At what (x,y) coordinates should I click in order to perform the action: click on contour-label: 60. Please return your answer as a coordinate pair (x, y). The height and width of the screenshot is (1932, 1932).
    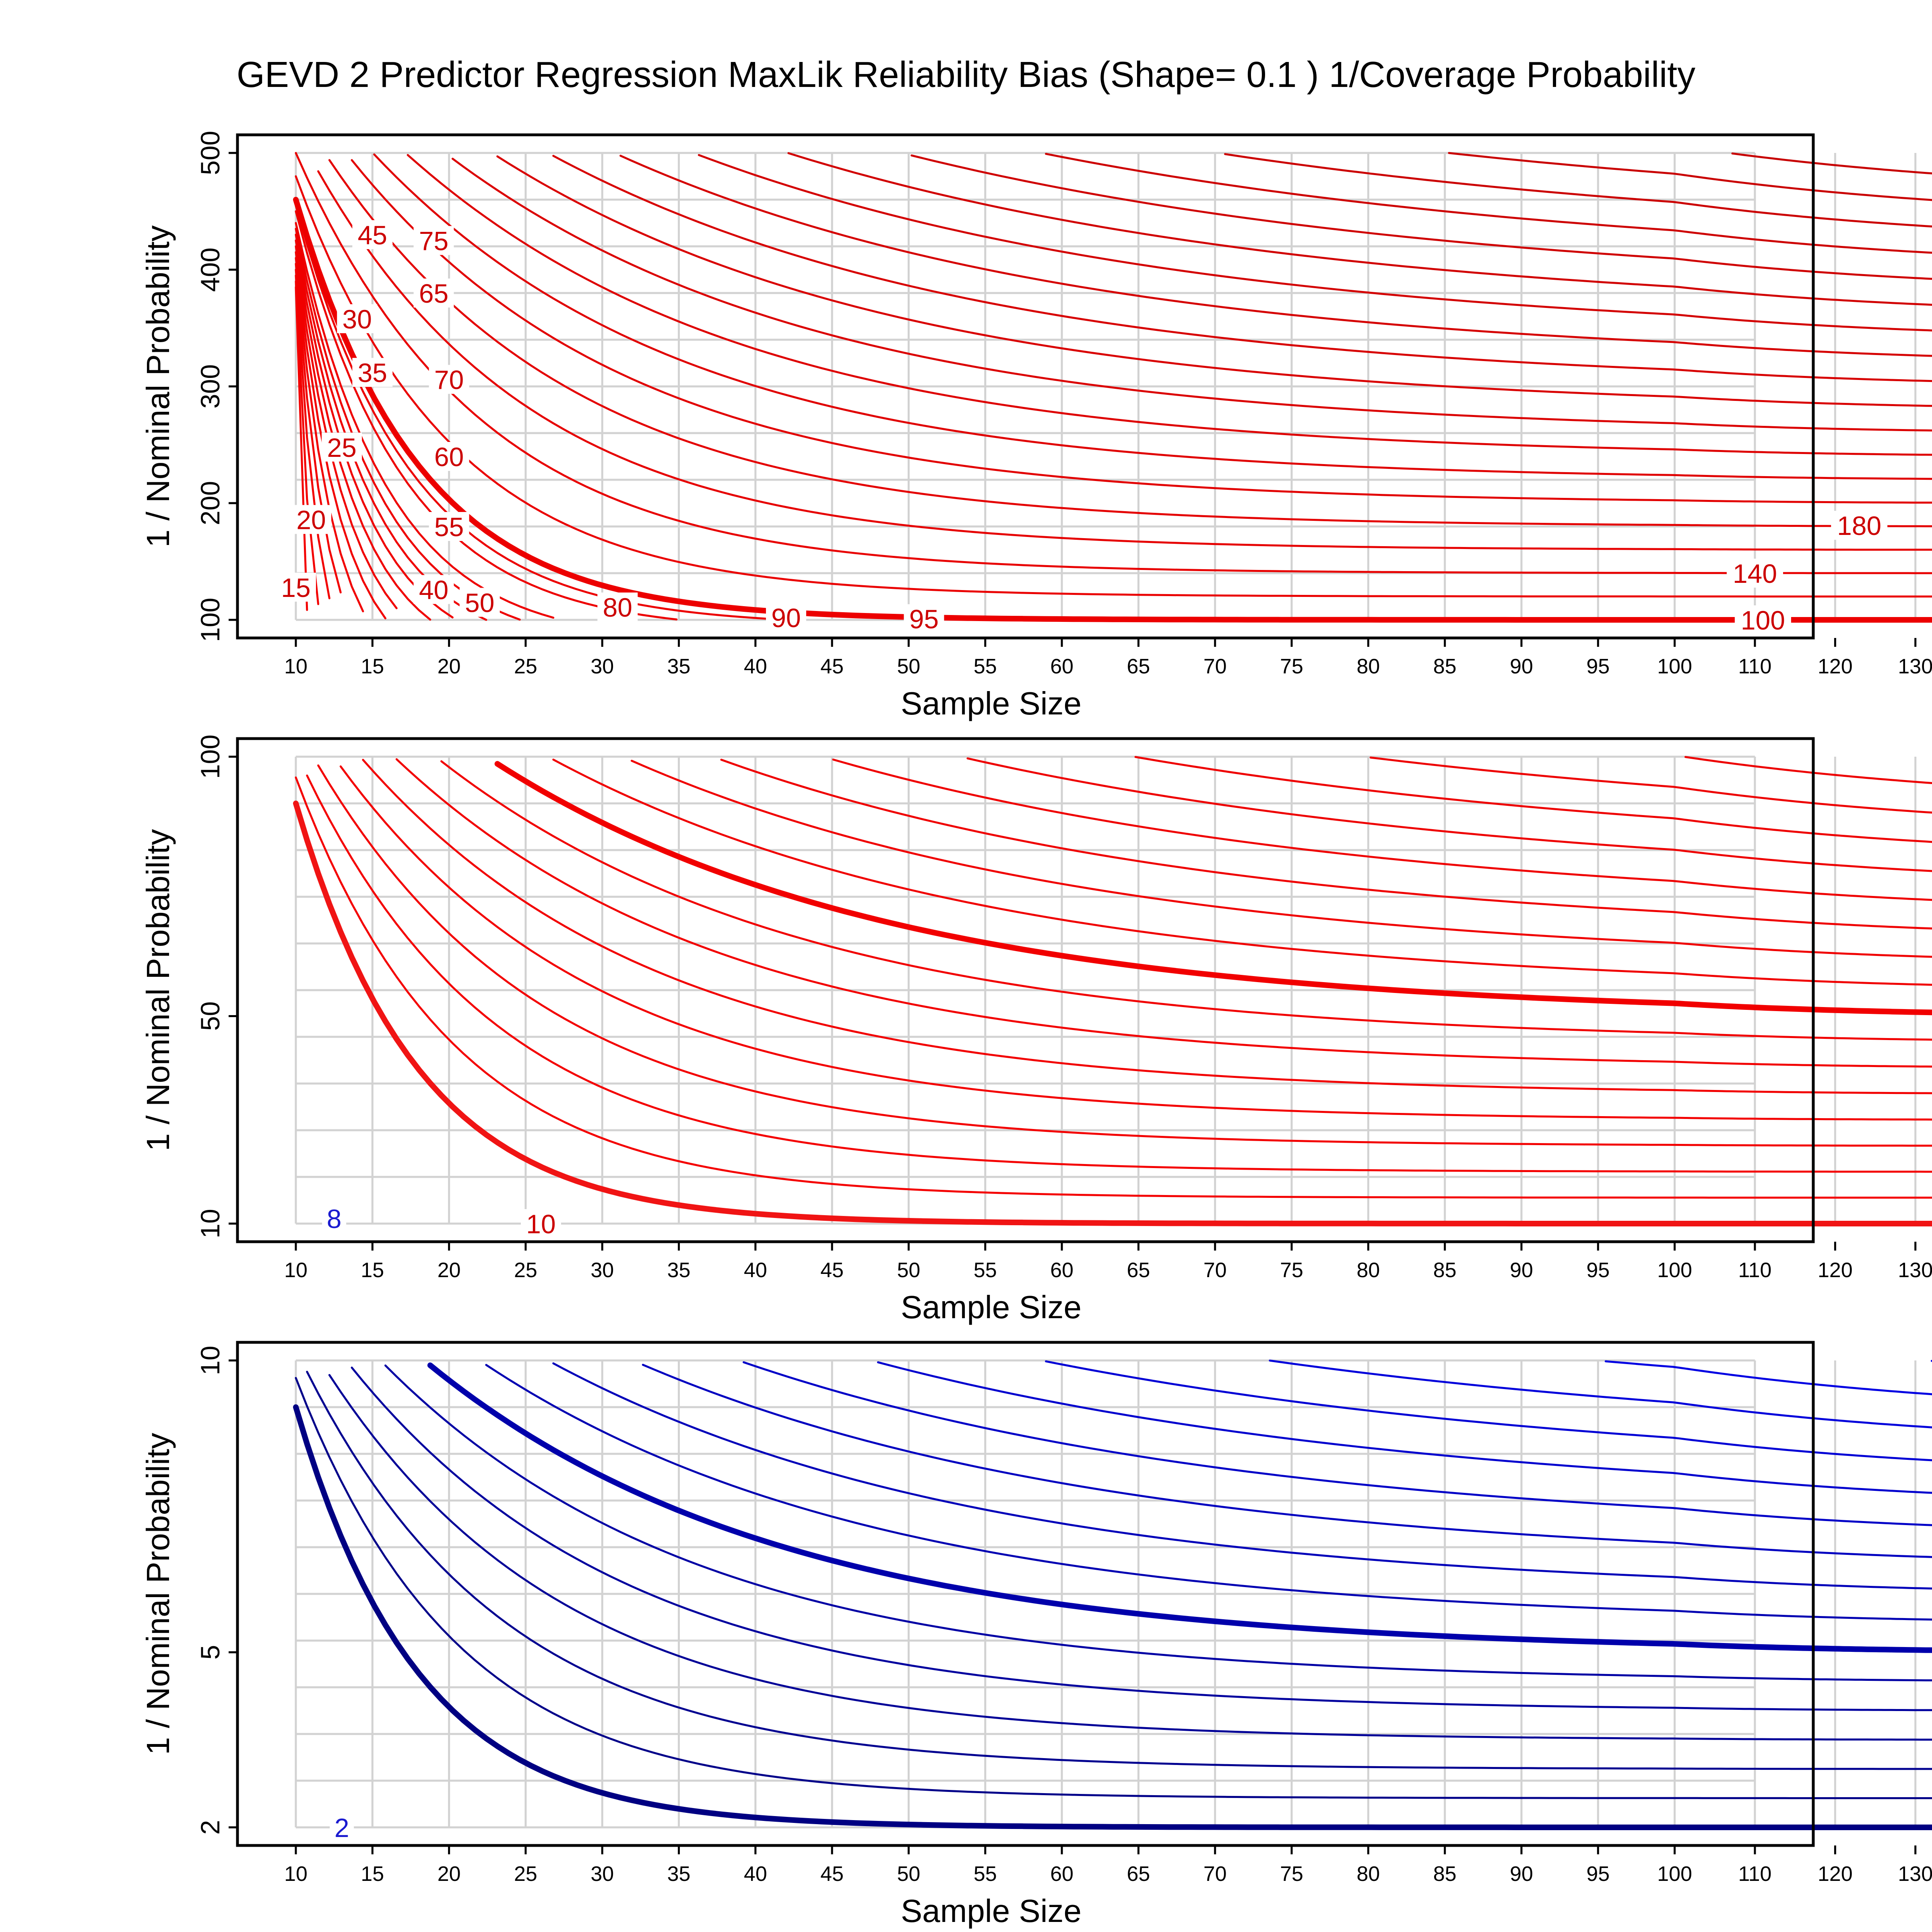
    Looking at the image, I should click on (449, 457).